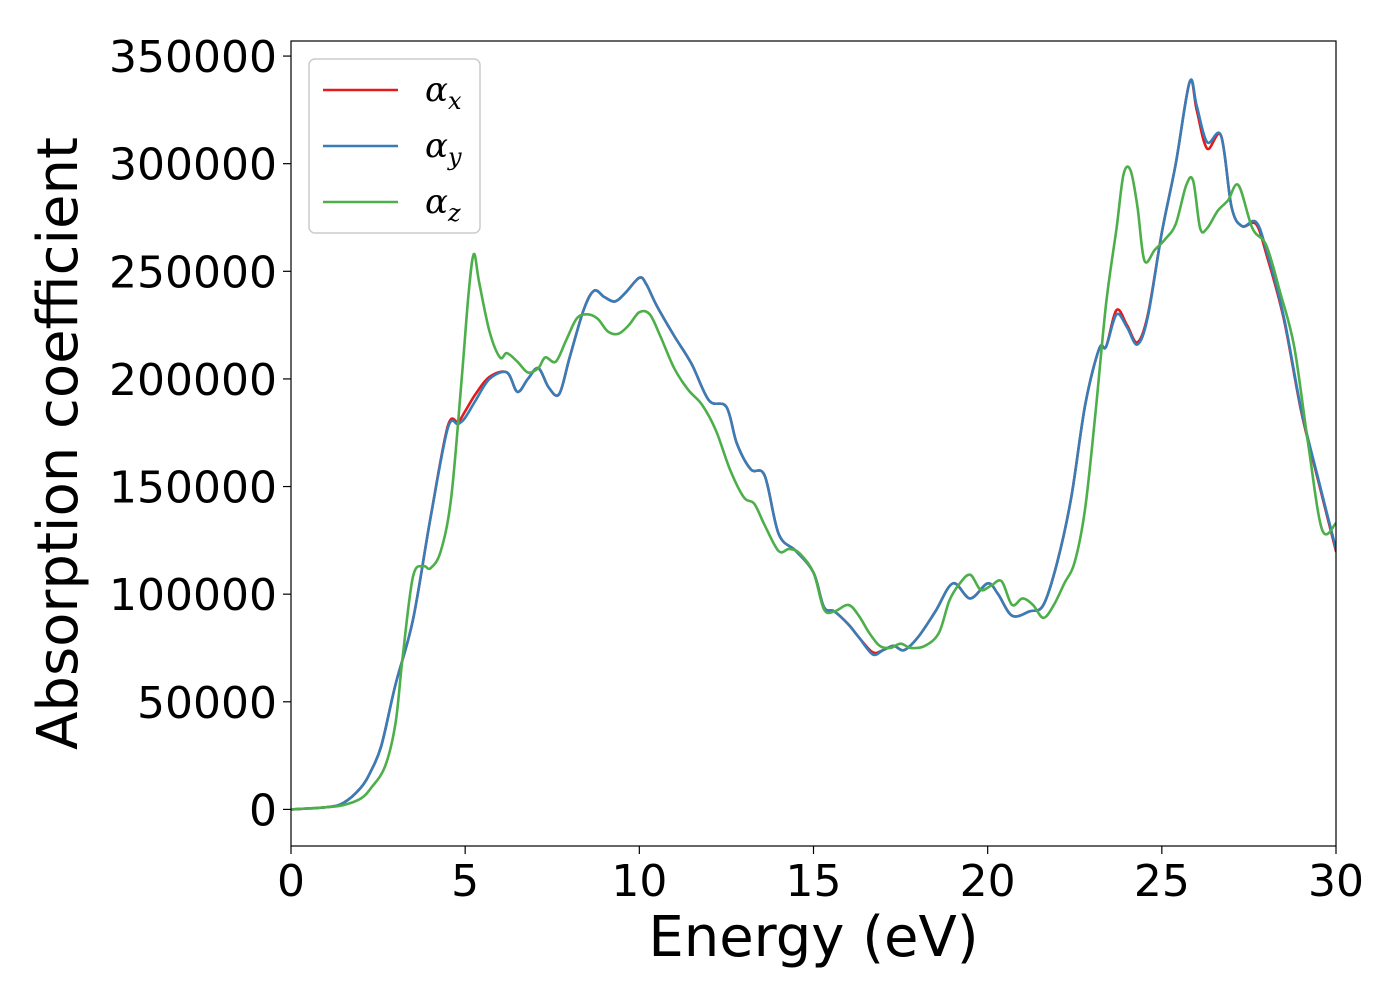 The image size is (1400, 1000). I want to click on y-tick-label: 0, so click(263, 810).